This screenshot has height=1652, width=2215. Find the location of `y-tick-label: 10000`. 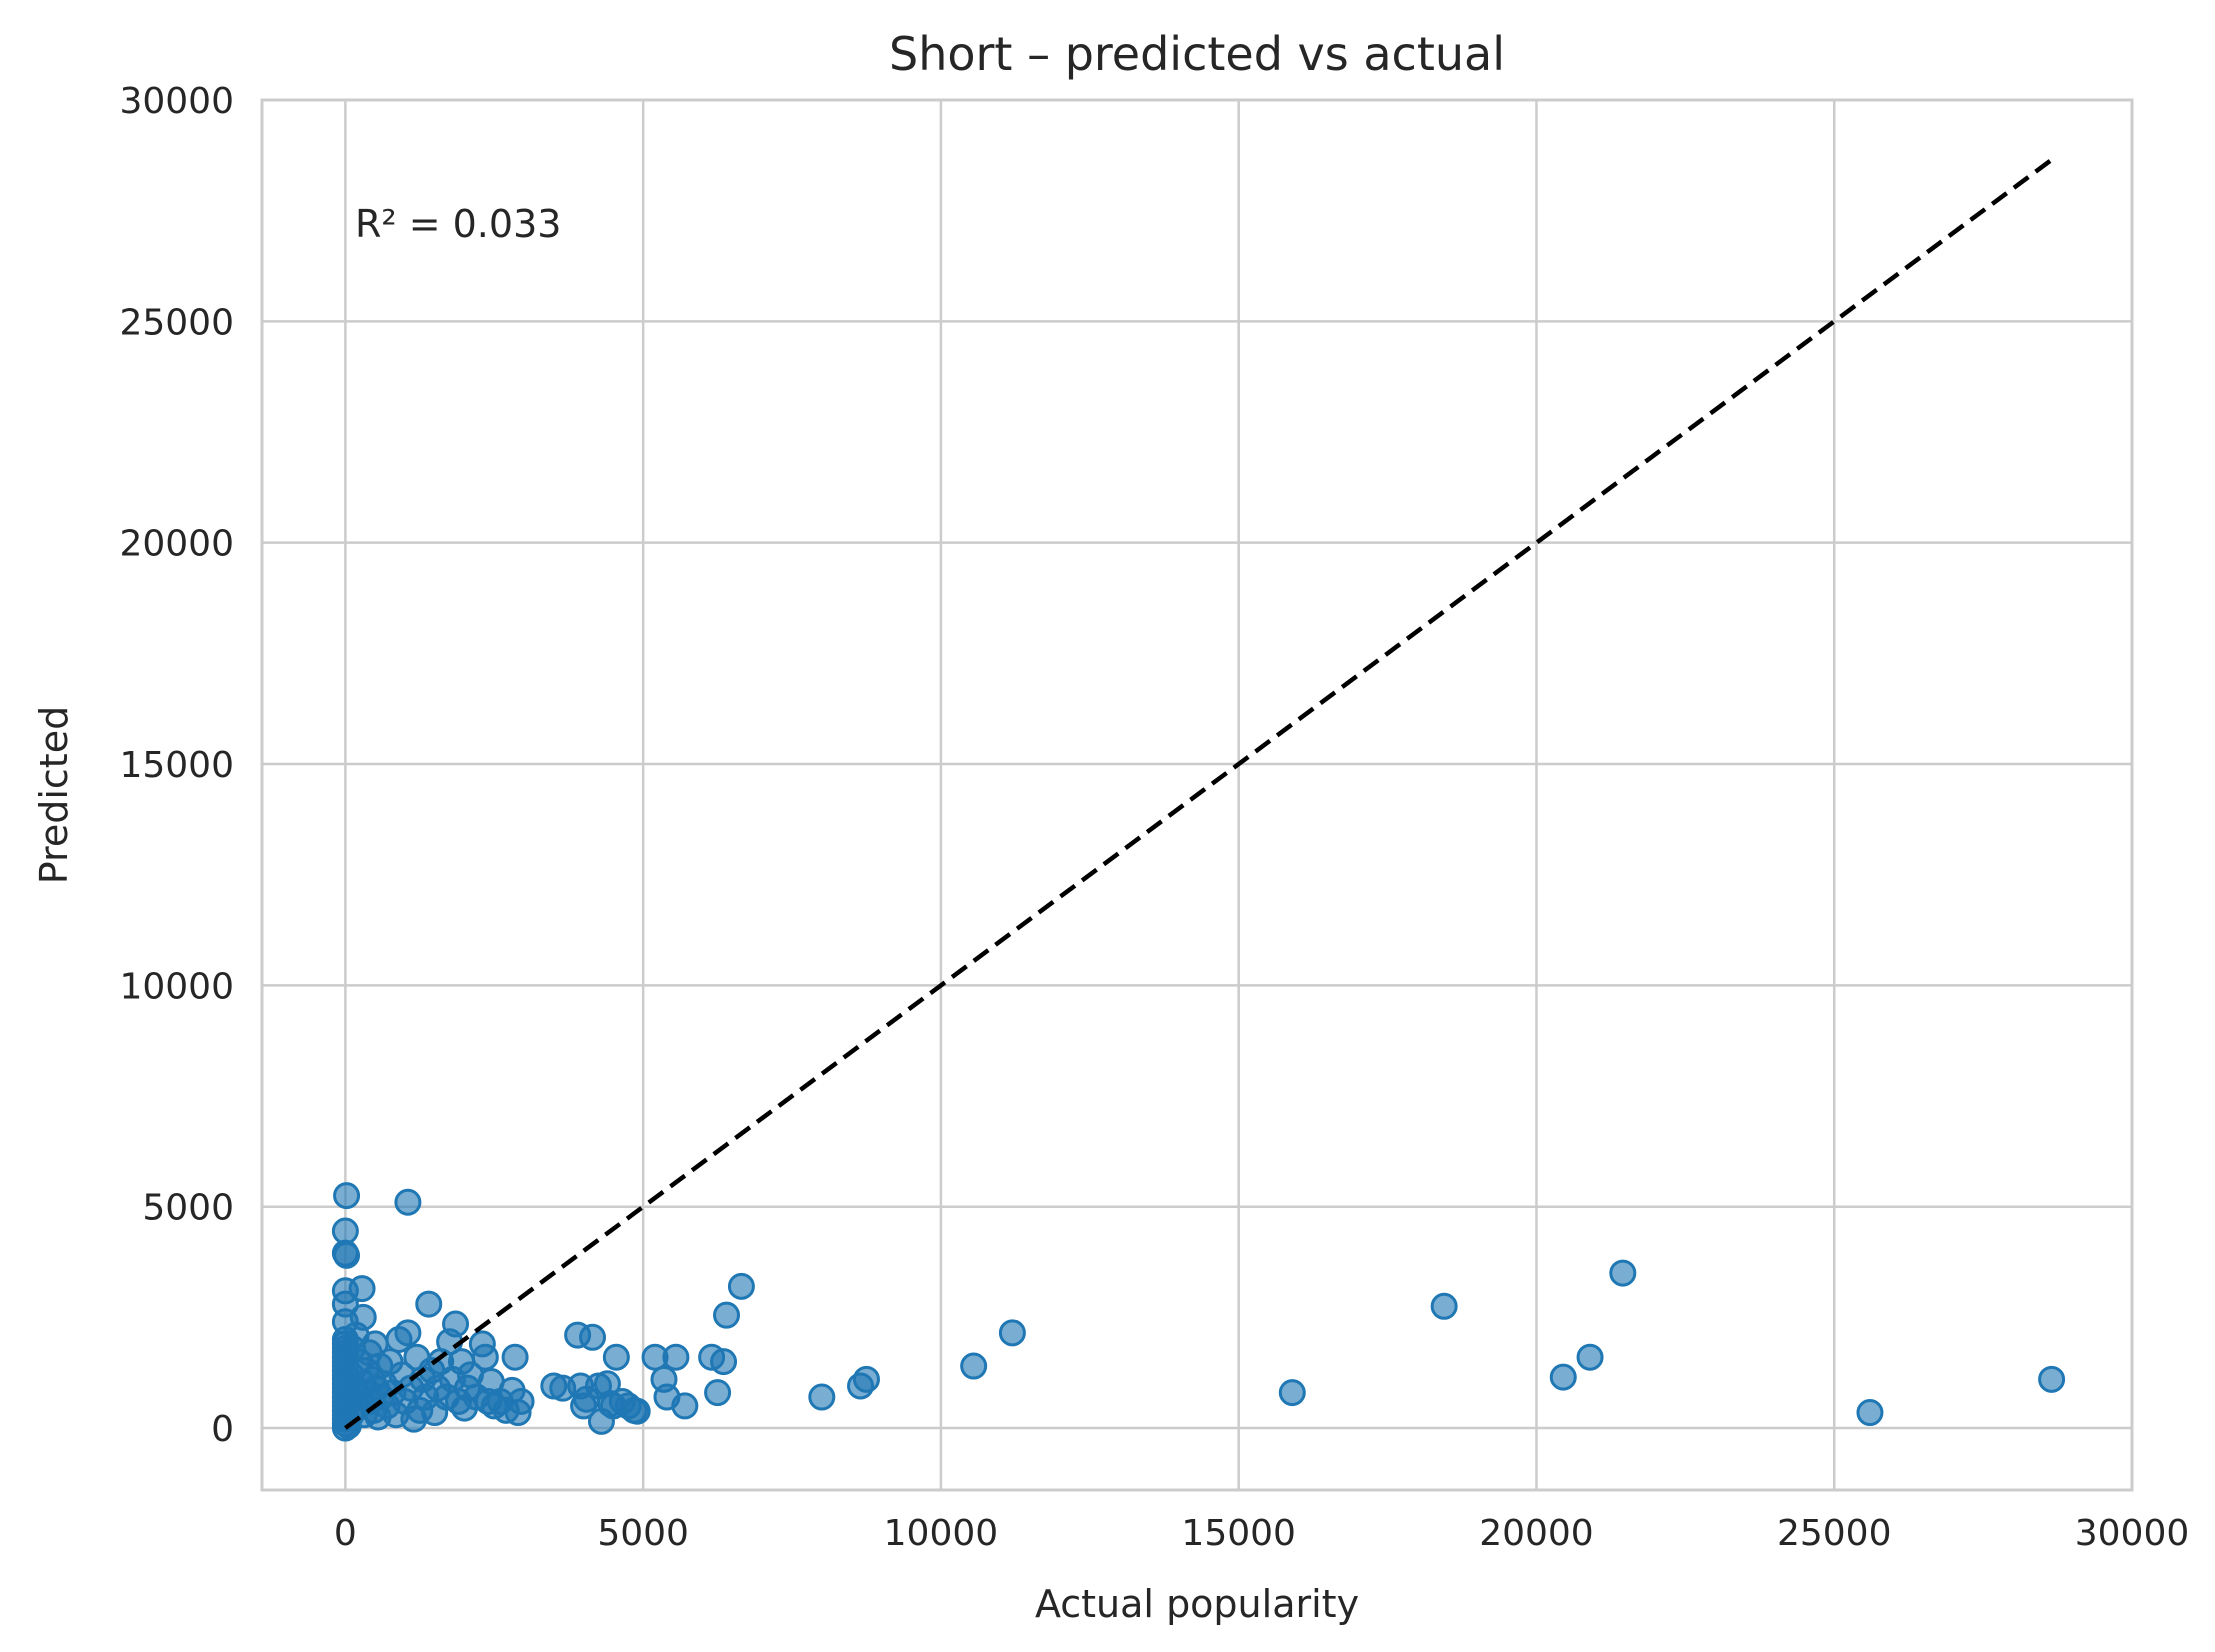

y-tick-label: 10000 is located at coordinates (176, 986).